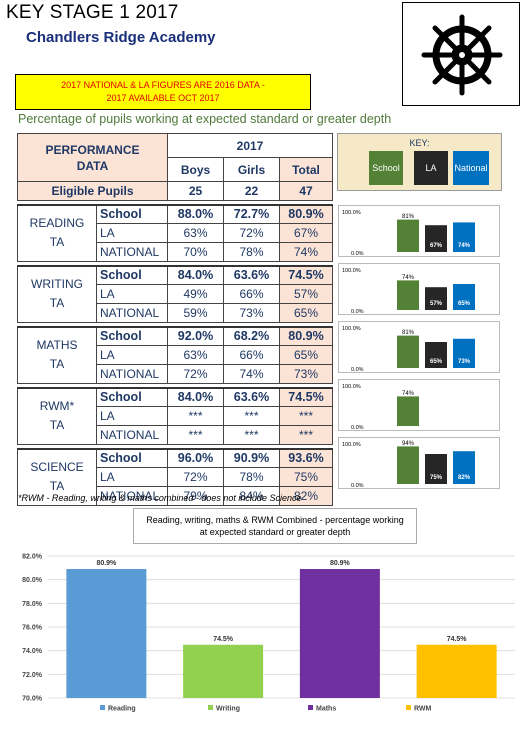  What do you see at coordinates (121, 37) in the screenshot?
I see `school-name: Chandlers Ridge Academy` at bounding box center [121, 37].